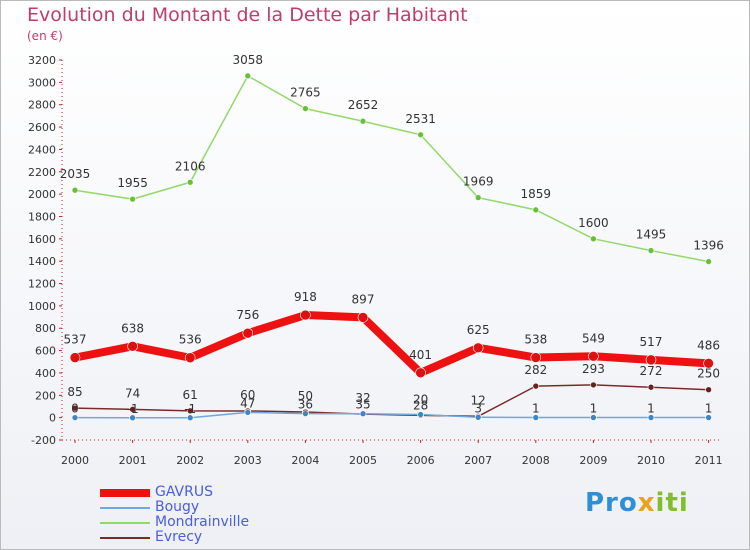 The width and height of the screenshot is (750, 550). I want to click on legend-swatch-mondrainville, so click(125, 523).